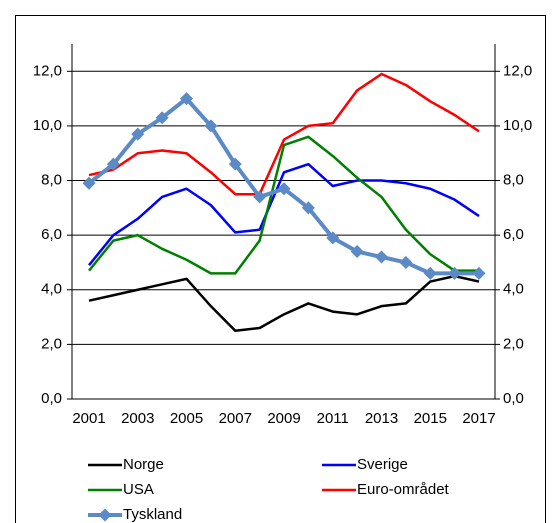 The height and width of the screenshot is (523, 556). Describe the element at coordinates (382, 464) in the screenshot. I see `legend-label: Sverige` at that location.